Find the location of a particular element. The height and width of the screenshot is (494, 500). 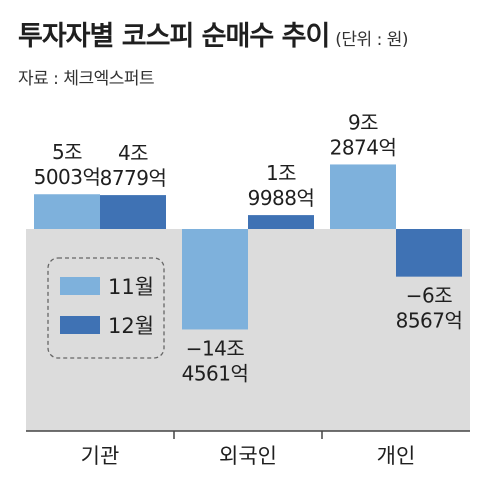

data-label: 9조 is located at coordinates (363, 122).